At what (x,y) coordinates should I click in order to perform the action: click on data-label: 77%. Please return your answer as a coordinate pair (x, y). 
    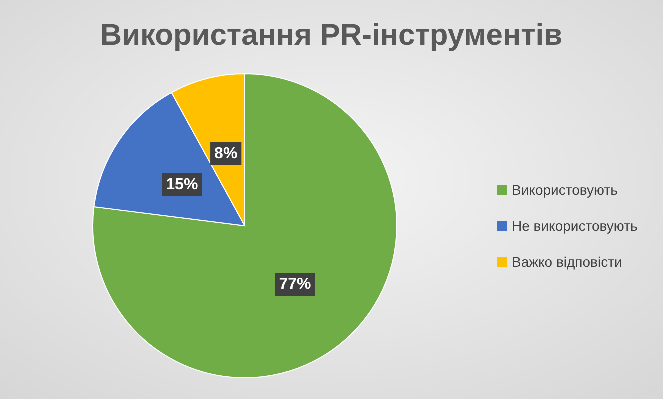
    Looking at the image, I should click on (295, 285).